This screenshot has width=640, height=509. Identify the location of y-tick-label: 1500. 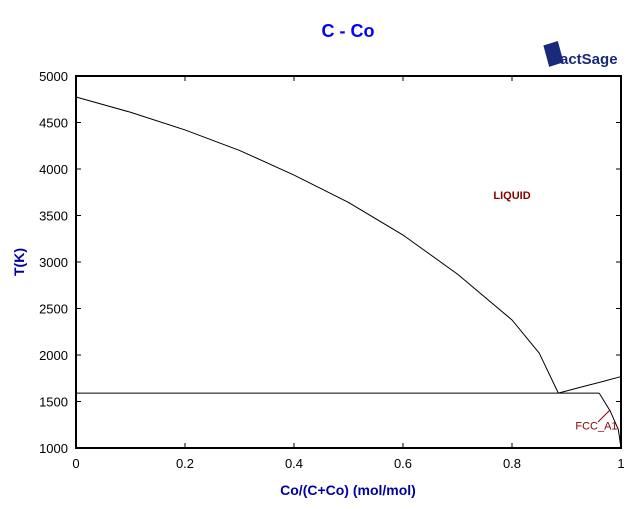
(53, 402).